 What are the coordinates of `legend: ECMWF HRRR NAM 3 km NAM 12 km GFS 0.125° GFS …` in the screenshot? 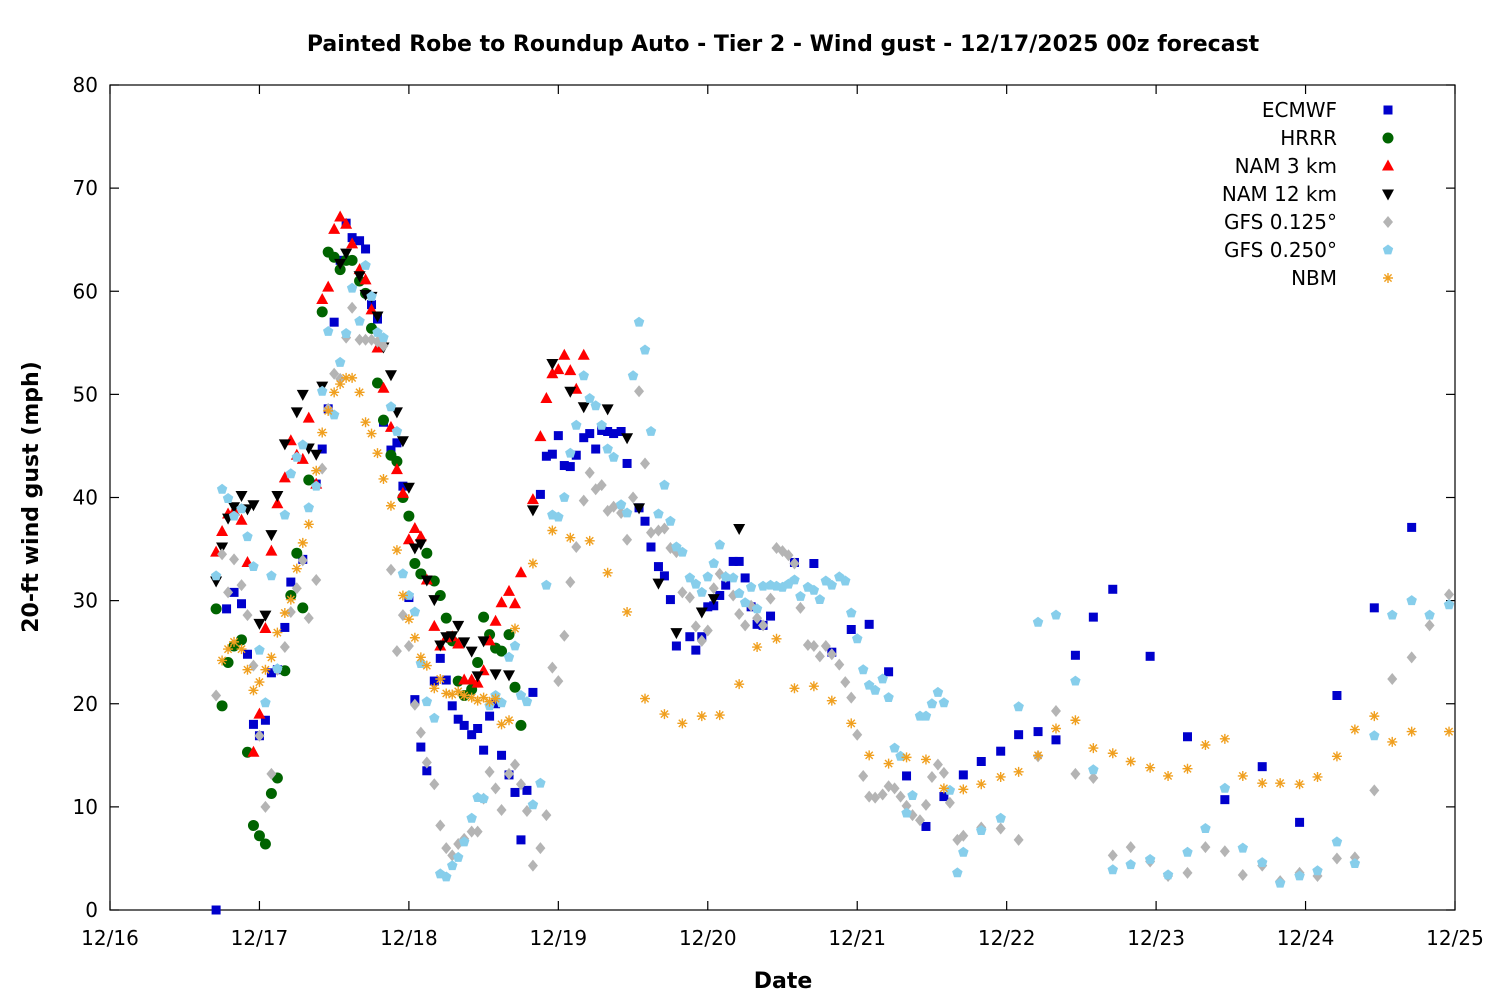 It's located at (1308, 194).